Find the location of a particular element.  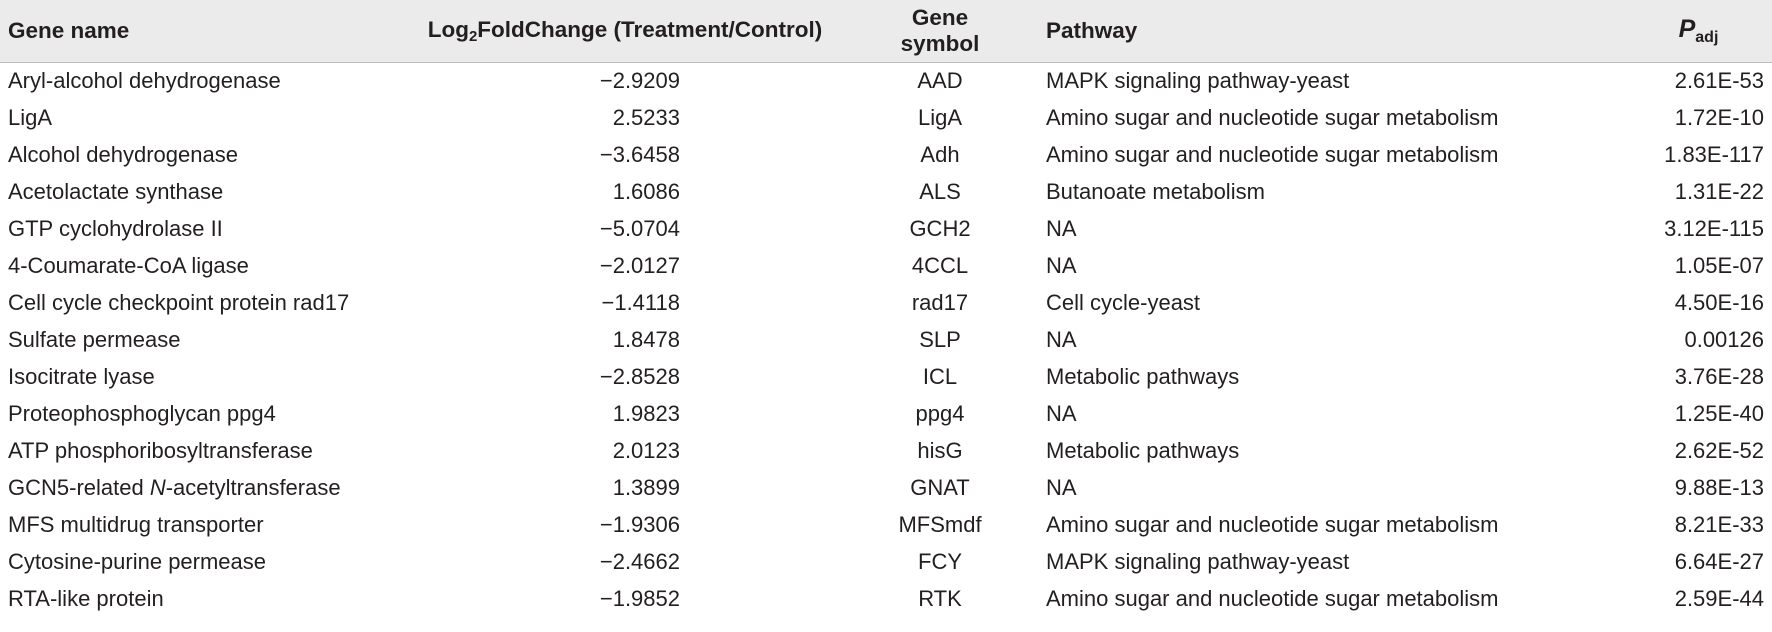

cell-gene-symbol: GCH2 is located at coordinates (940, 228).